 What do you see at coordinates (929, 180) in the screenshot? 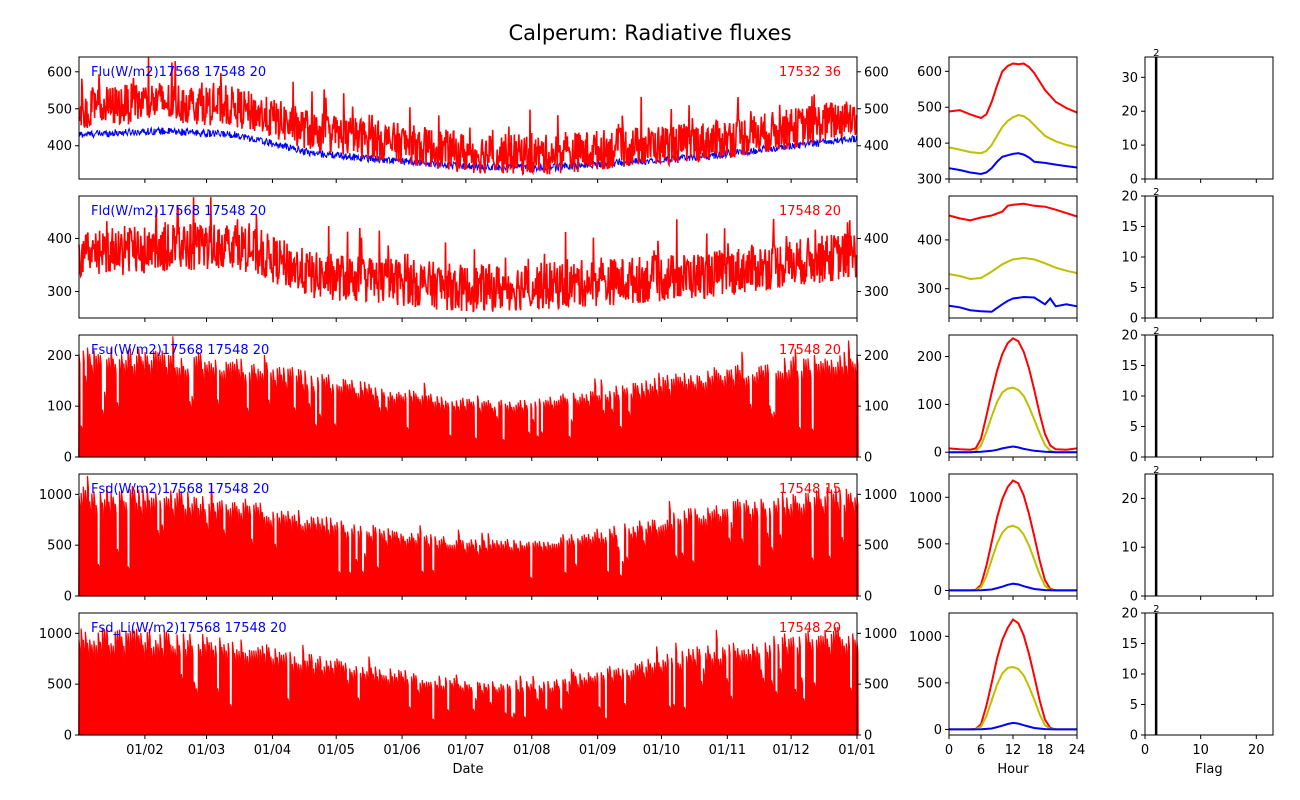
I see `y-tick-label: 300` at bounding box center [929, 180].